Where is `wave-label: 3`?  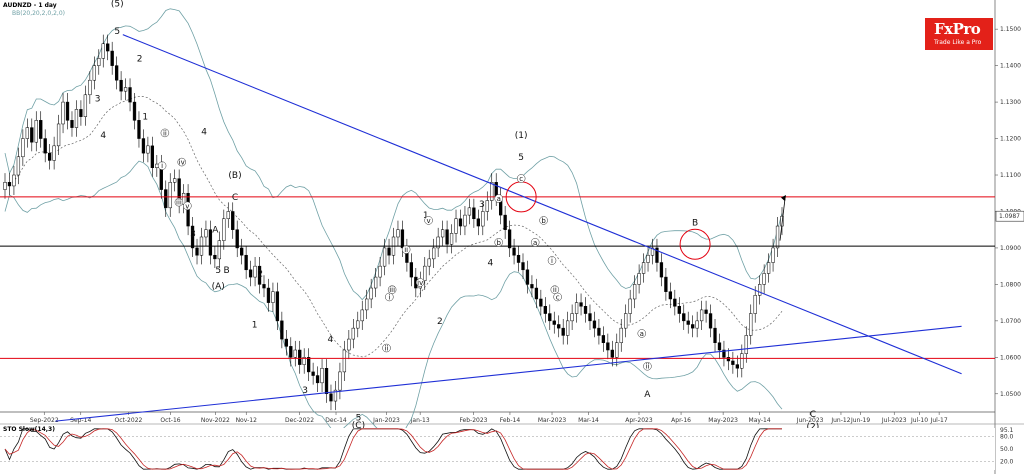
wave-label: 3 is located at coordinates (305, 391).